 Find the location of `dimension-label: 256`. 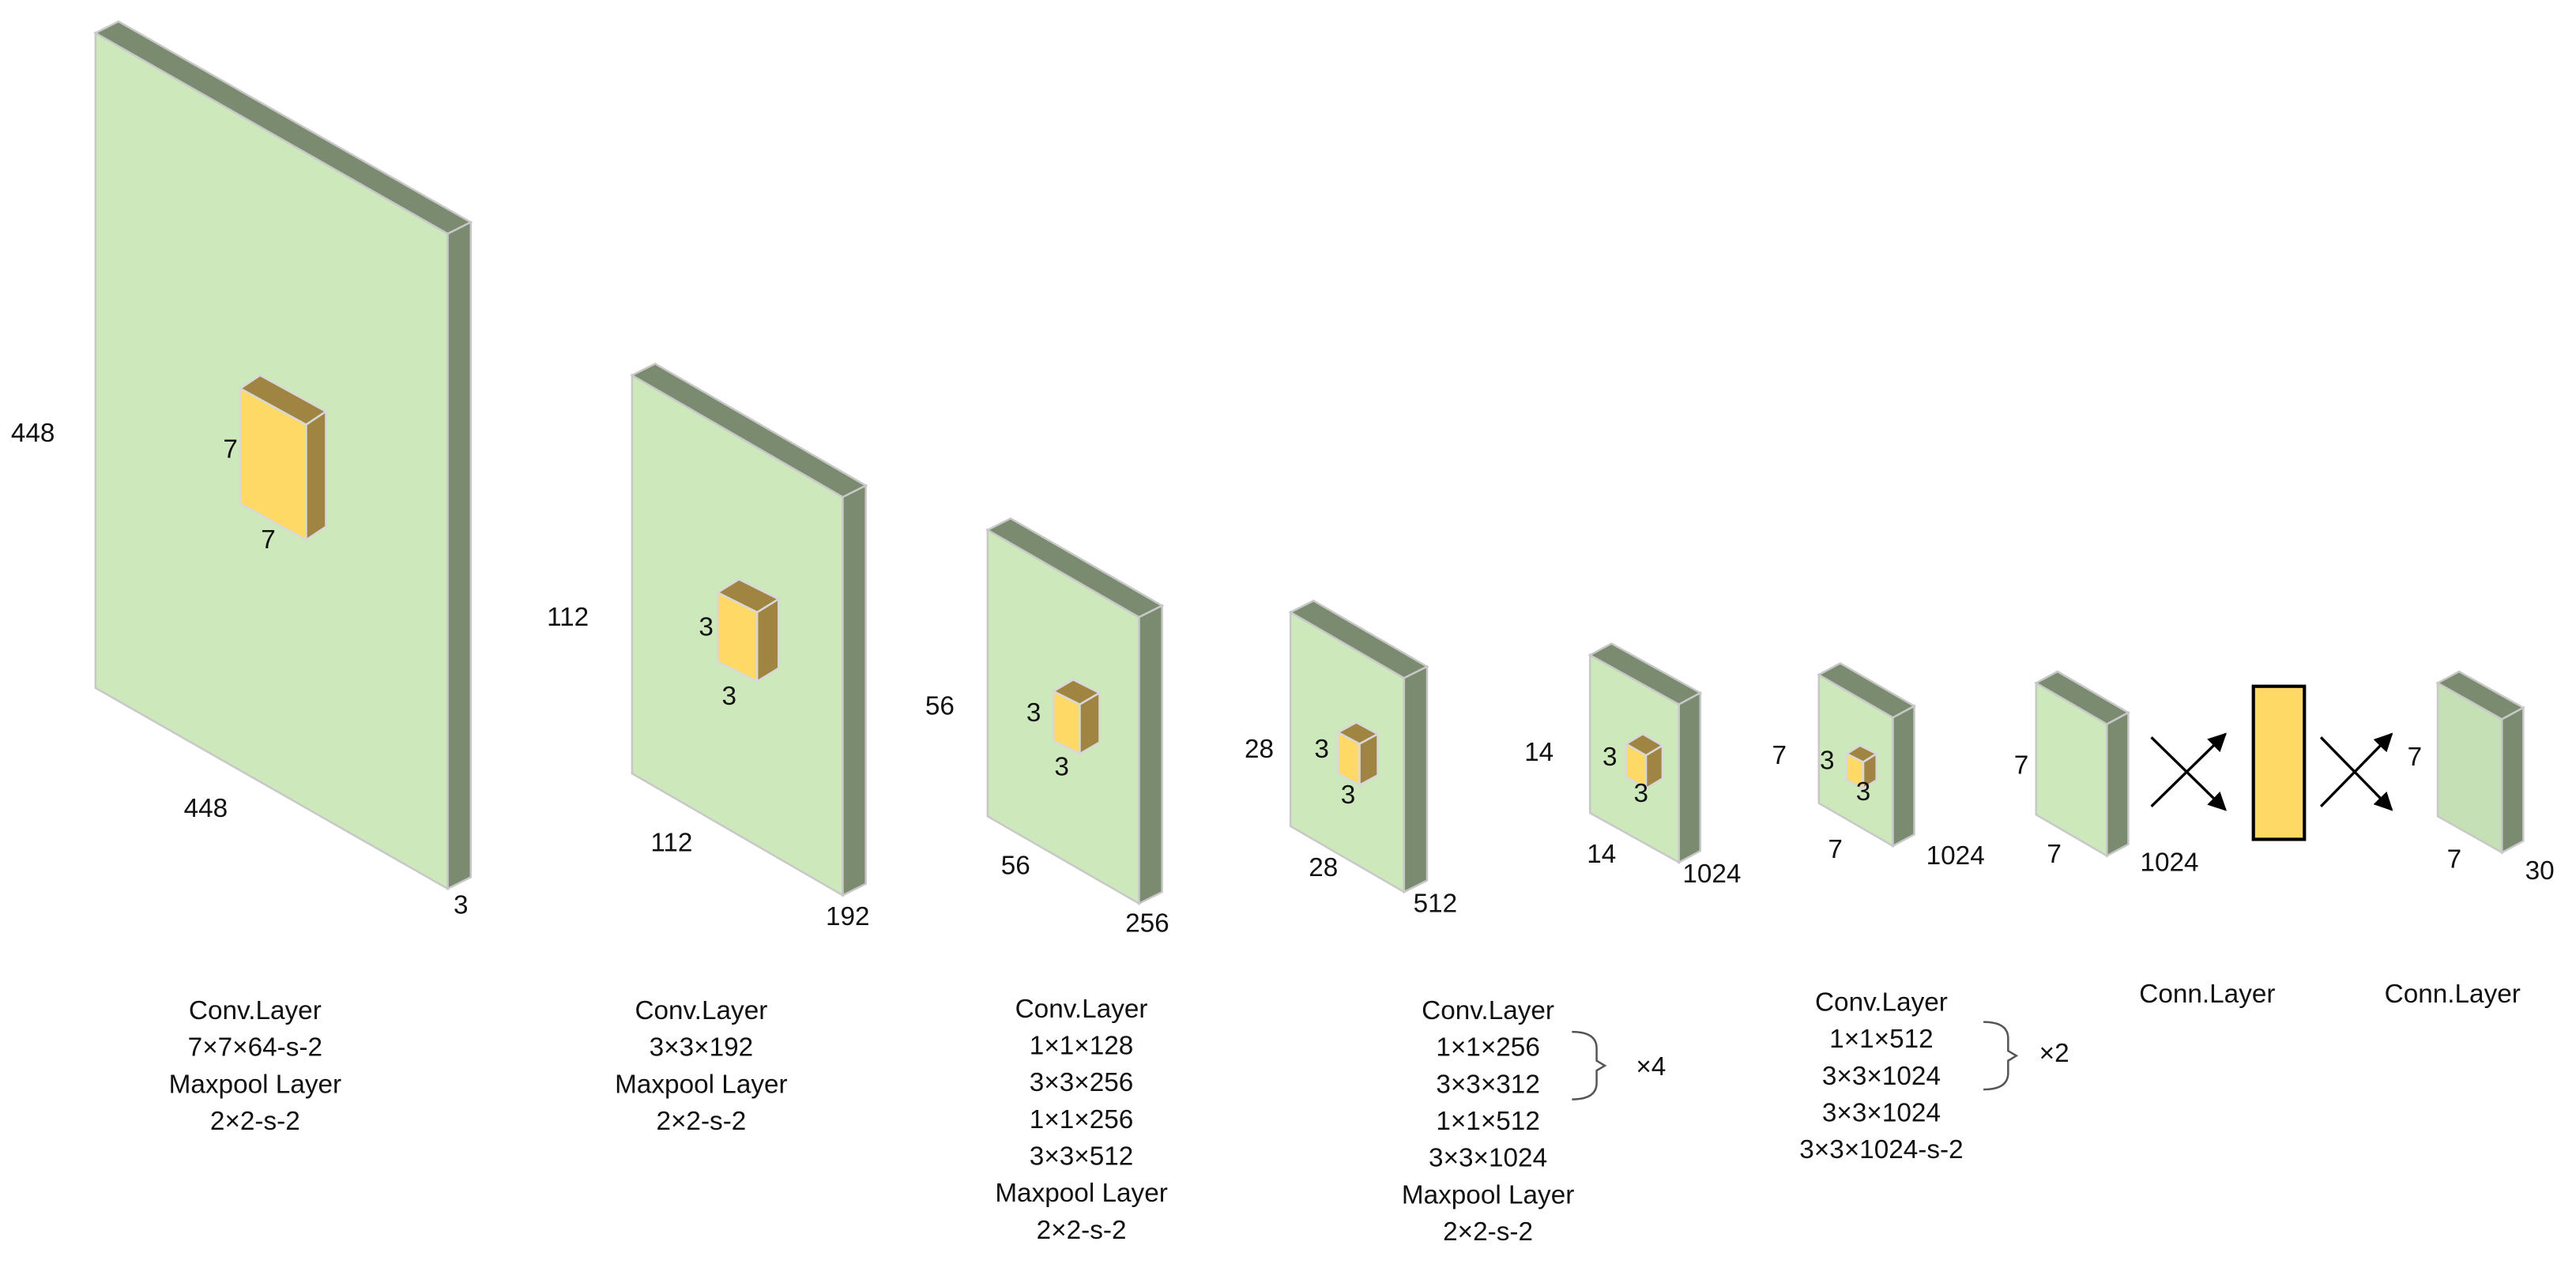

dimension-label: 256 is located at coordinates (1147, 924).